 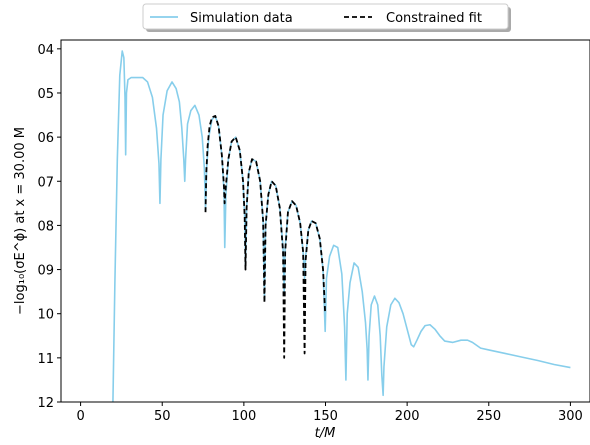 What do you see at coordinates (407, 416) in the screenshot?
I see `x-tick-label: 200` at bounding box center [407, 416].